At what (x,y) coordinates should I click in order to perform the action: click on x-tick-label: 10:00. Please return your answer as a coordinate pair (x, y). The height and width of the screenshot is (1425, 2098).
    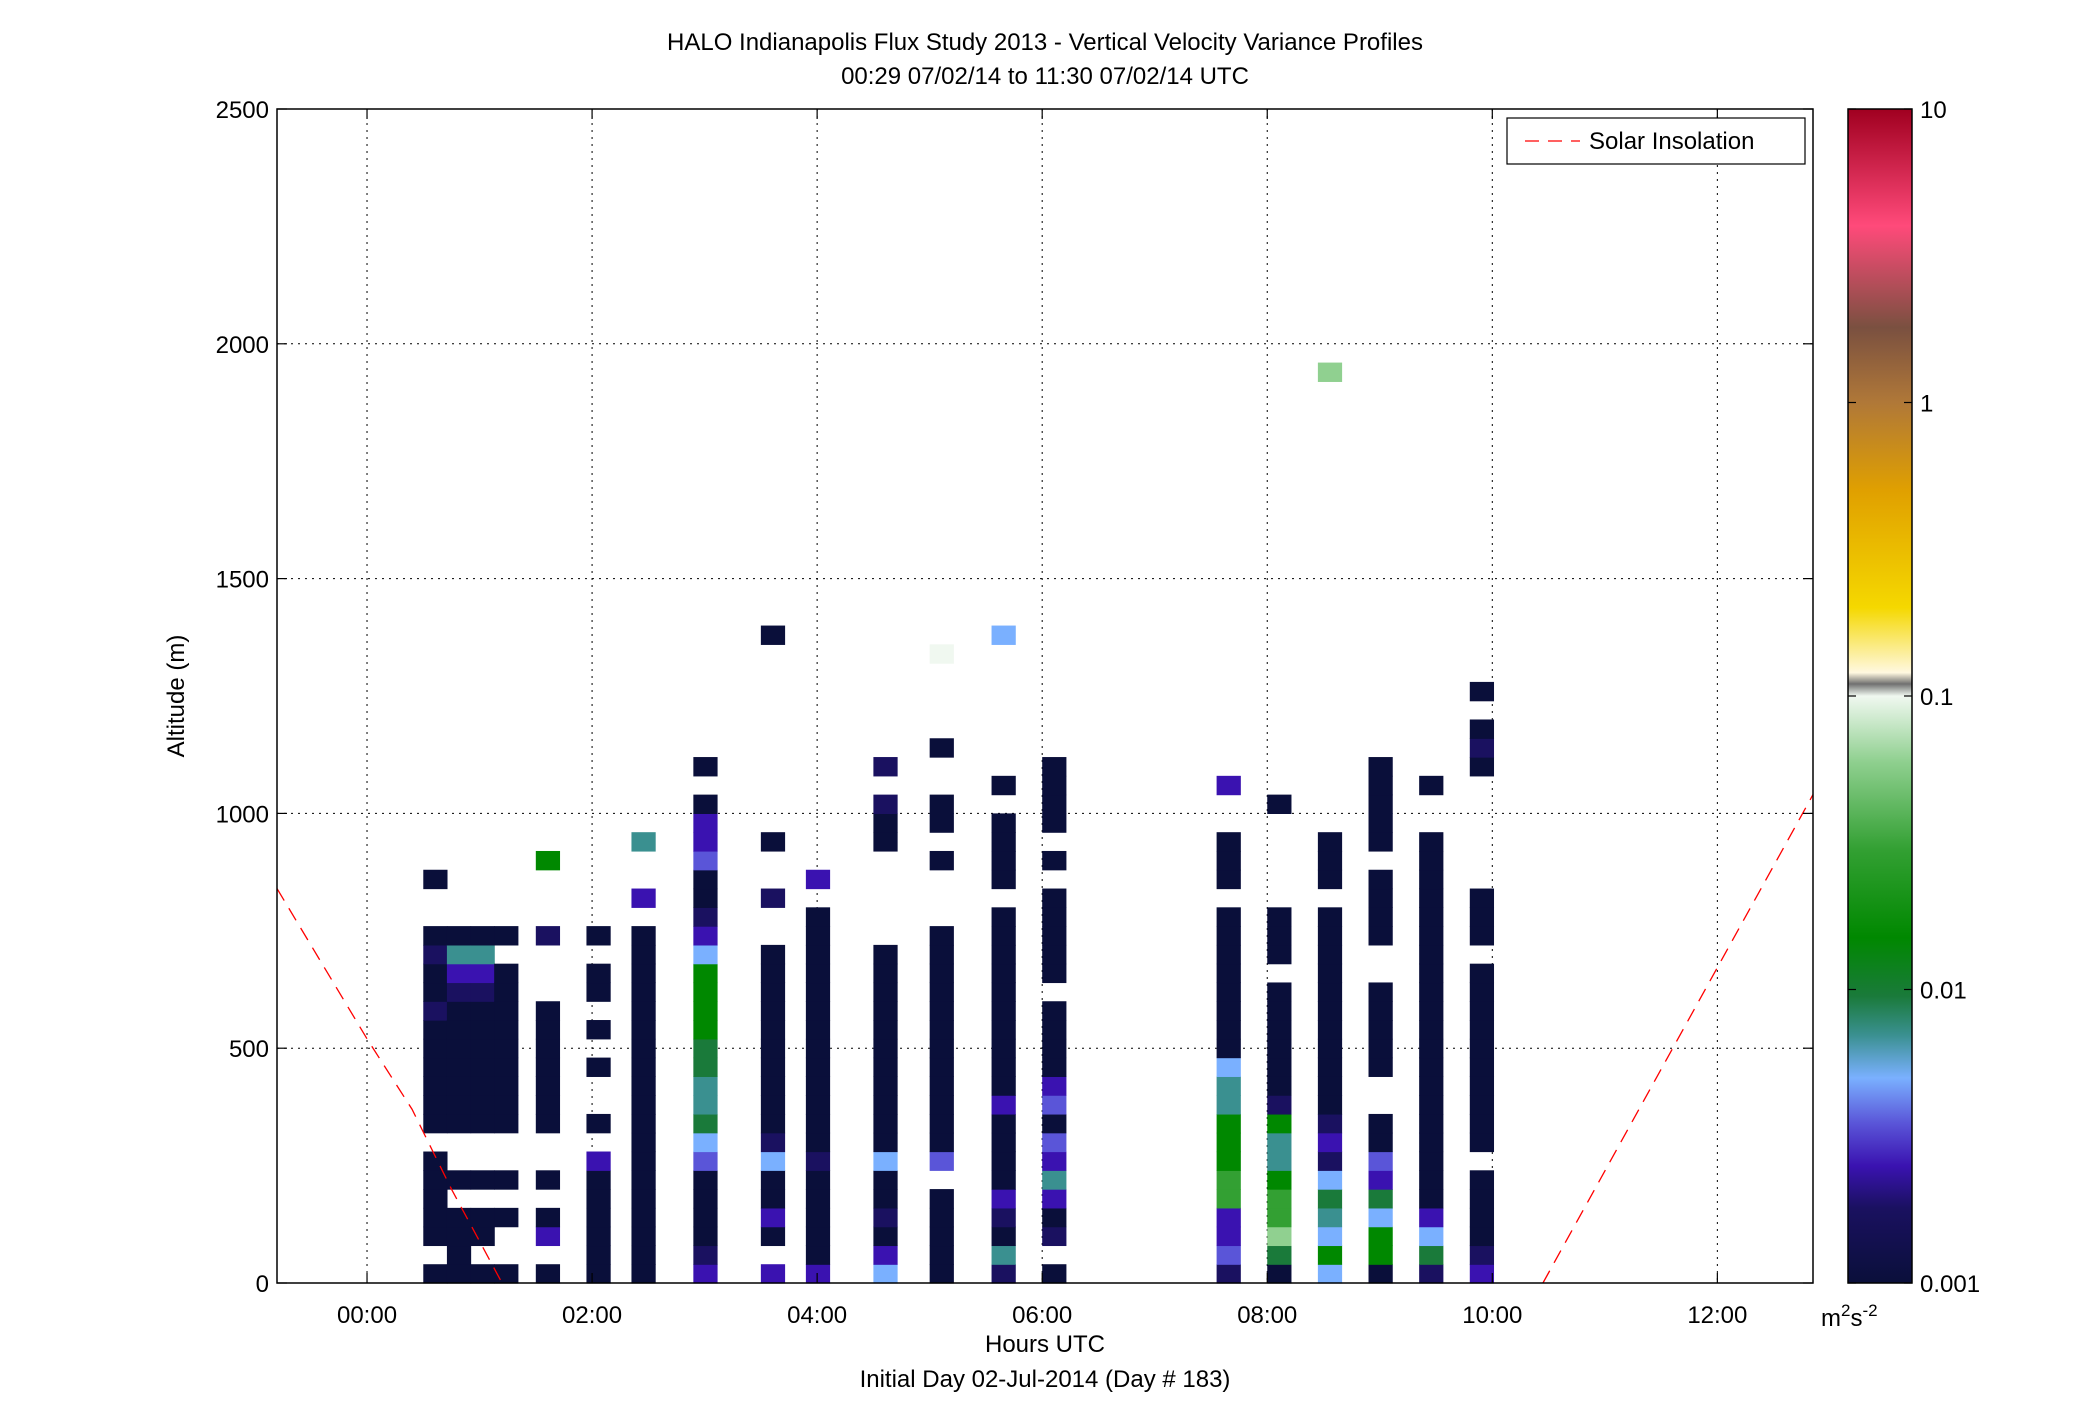
    Looking at the image, I should click on (1492, 1315).